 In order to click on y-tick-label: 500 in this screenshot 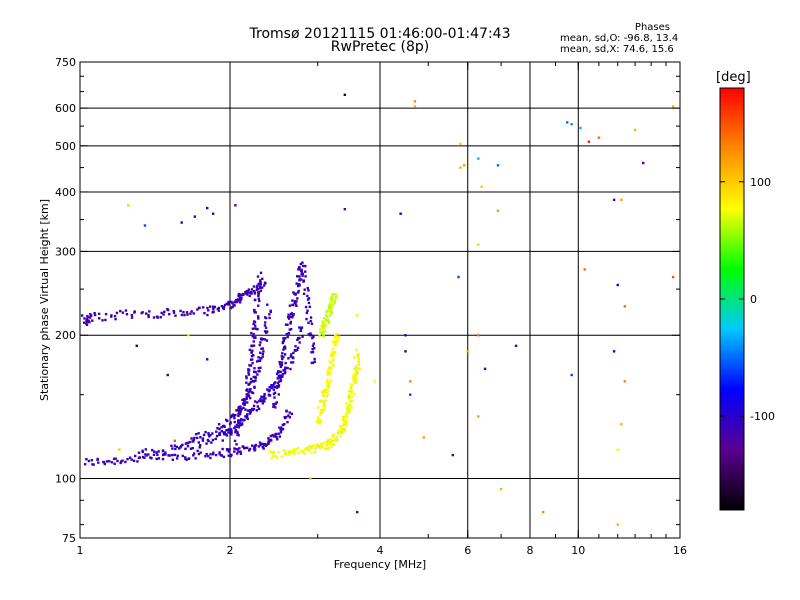, I will do `click(65, 146)`.